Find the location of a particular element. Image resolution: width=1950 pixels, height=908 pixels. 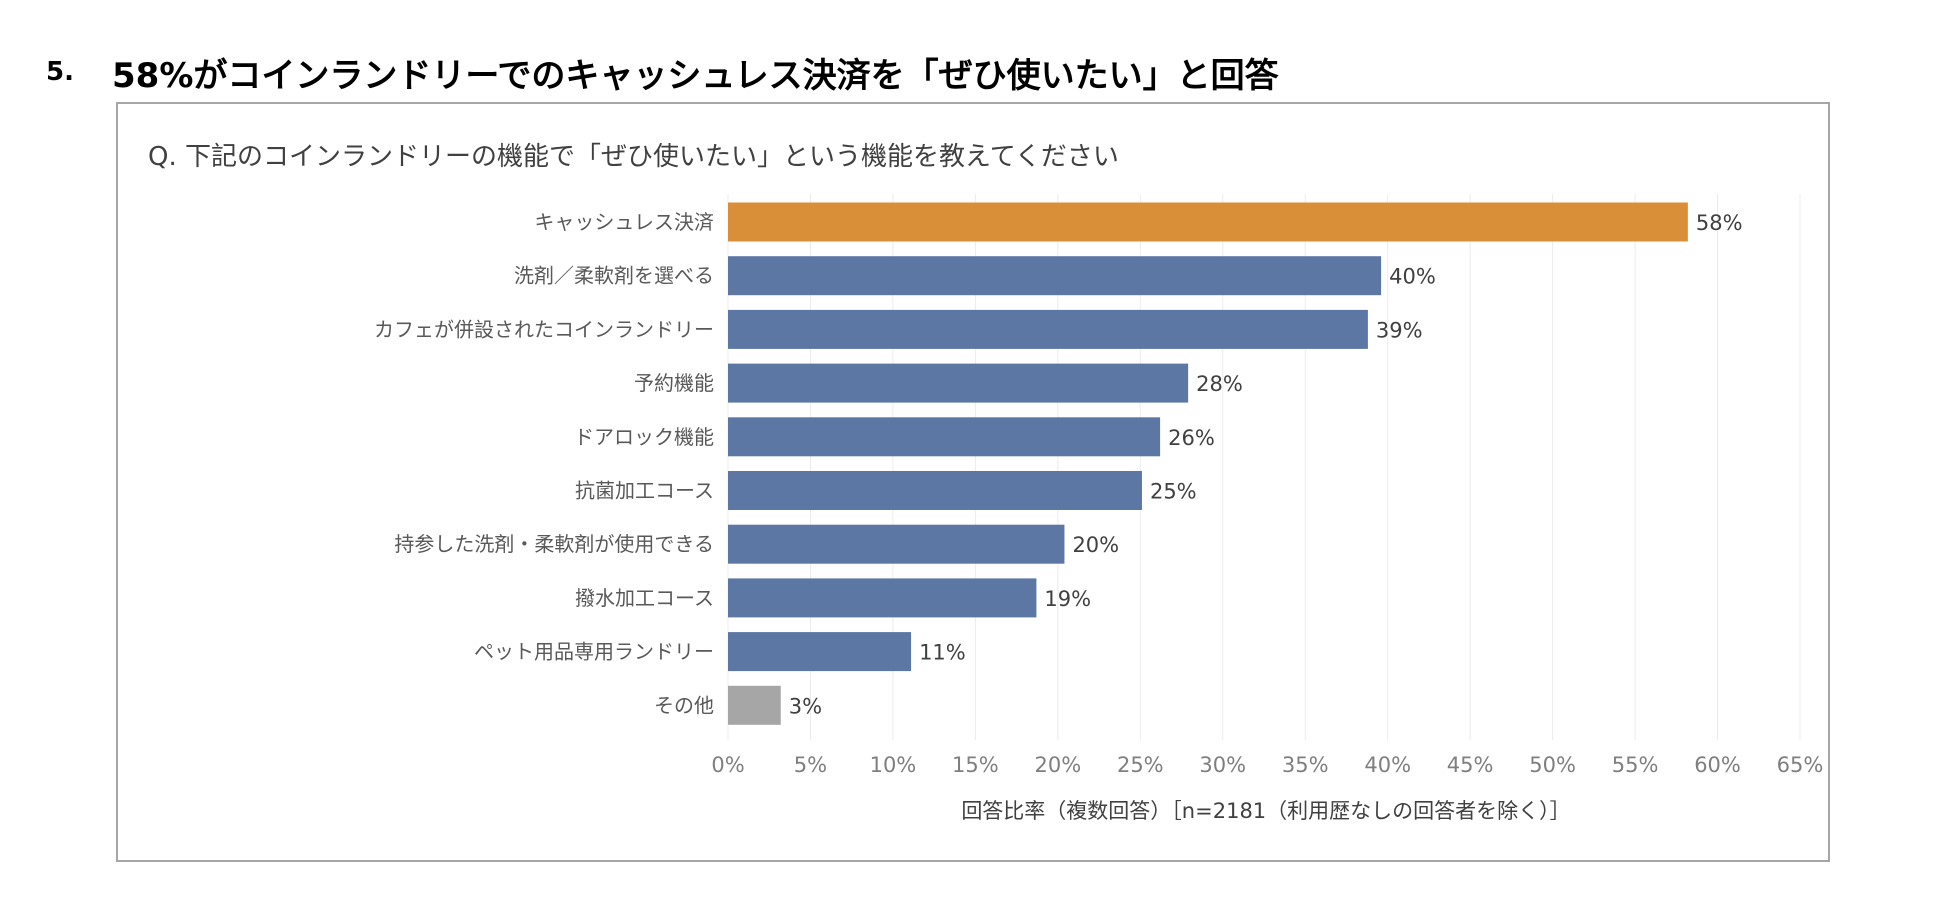

x-tick-label: 35% is located at coordinates (1305, 765).